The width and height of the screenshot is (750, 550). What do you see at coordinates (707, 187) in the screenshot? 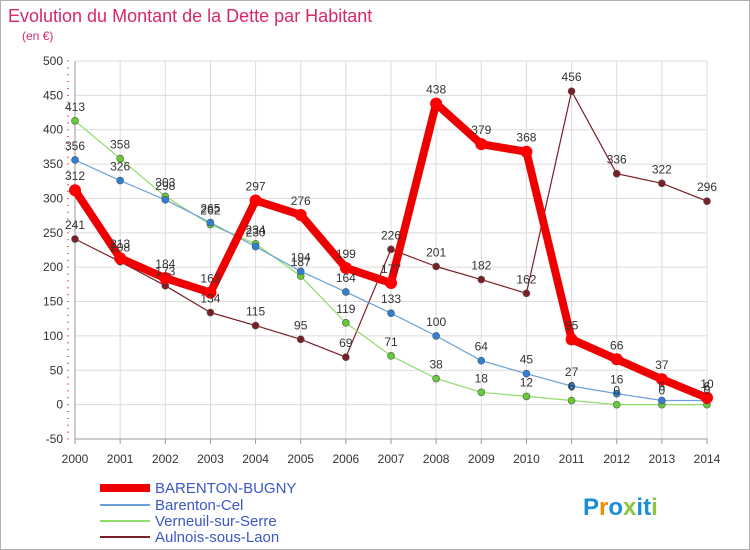
I see `data-label: 296` at bounding box center [707, 187].